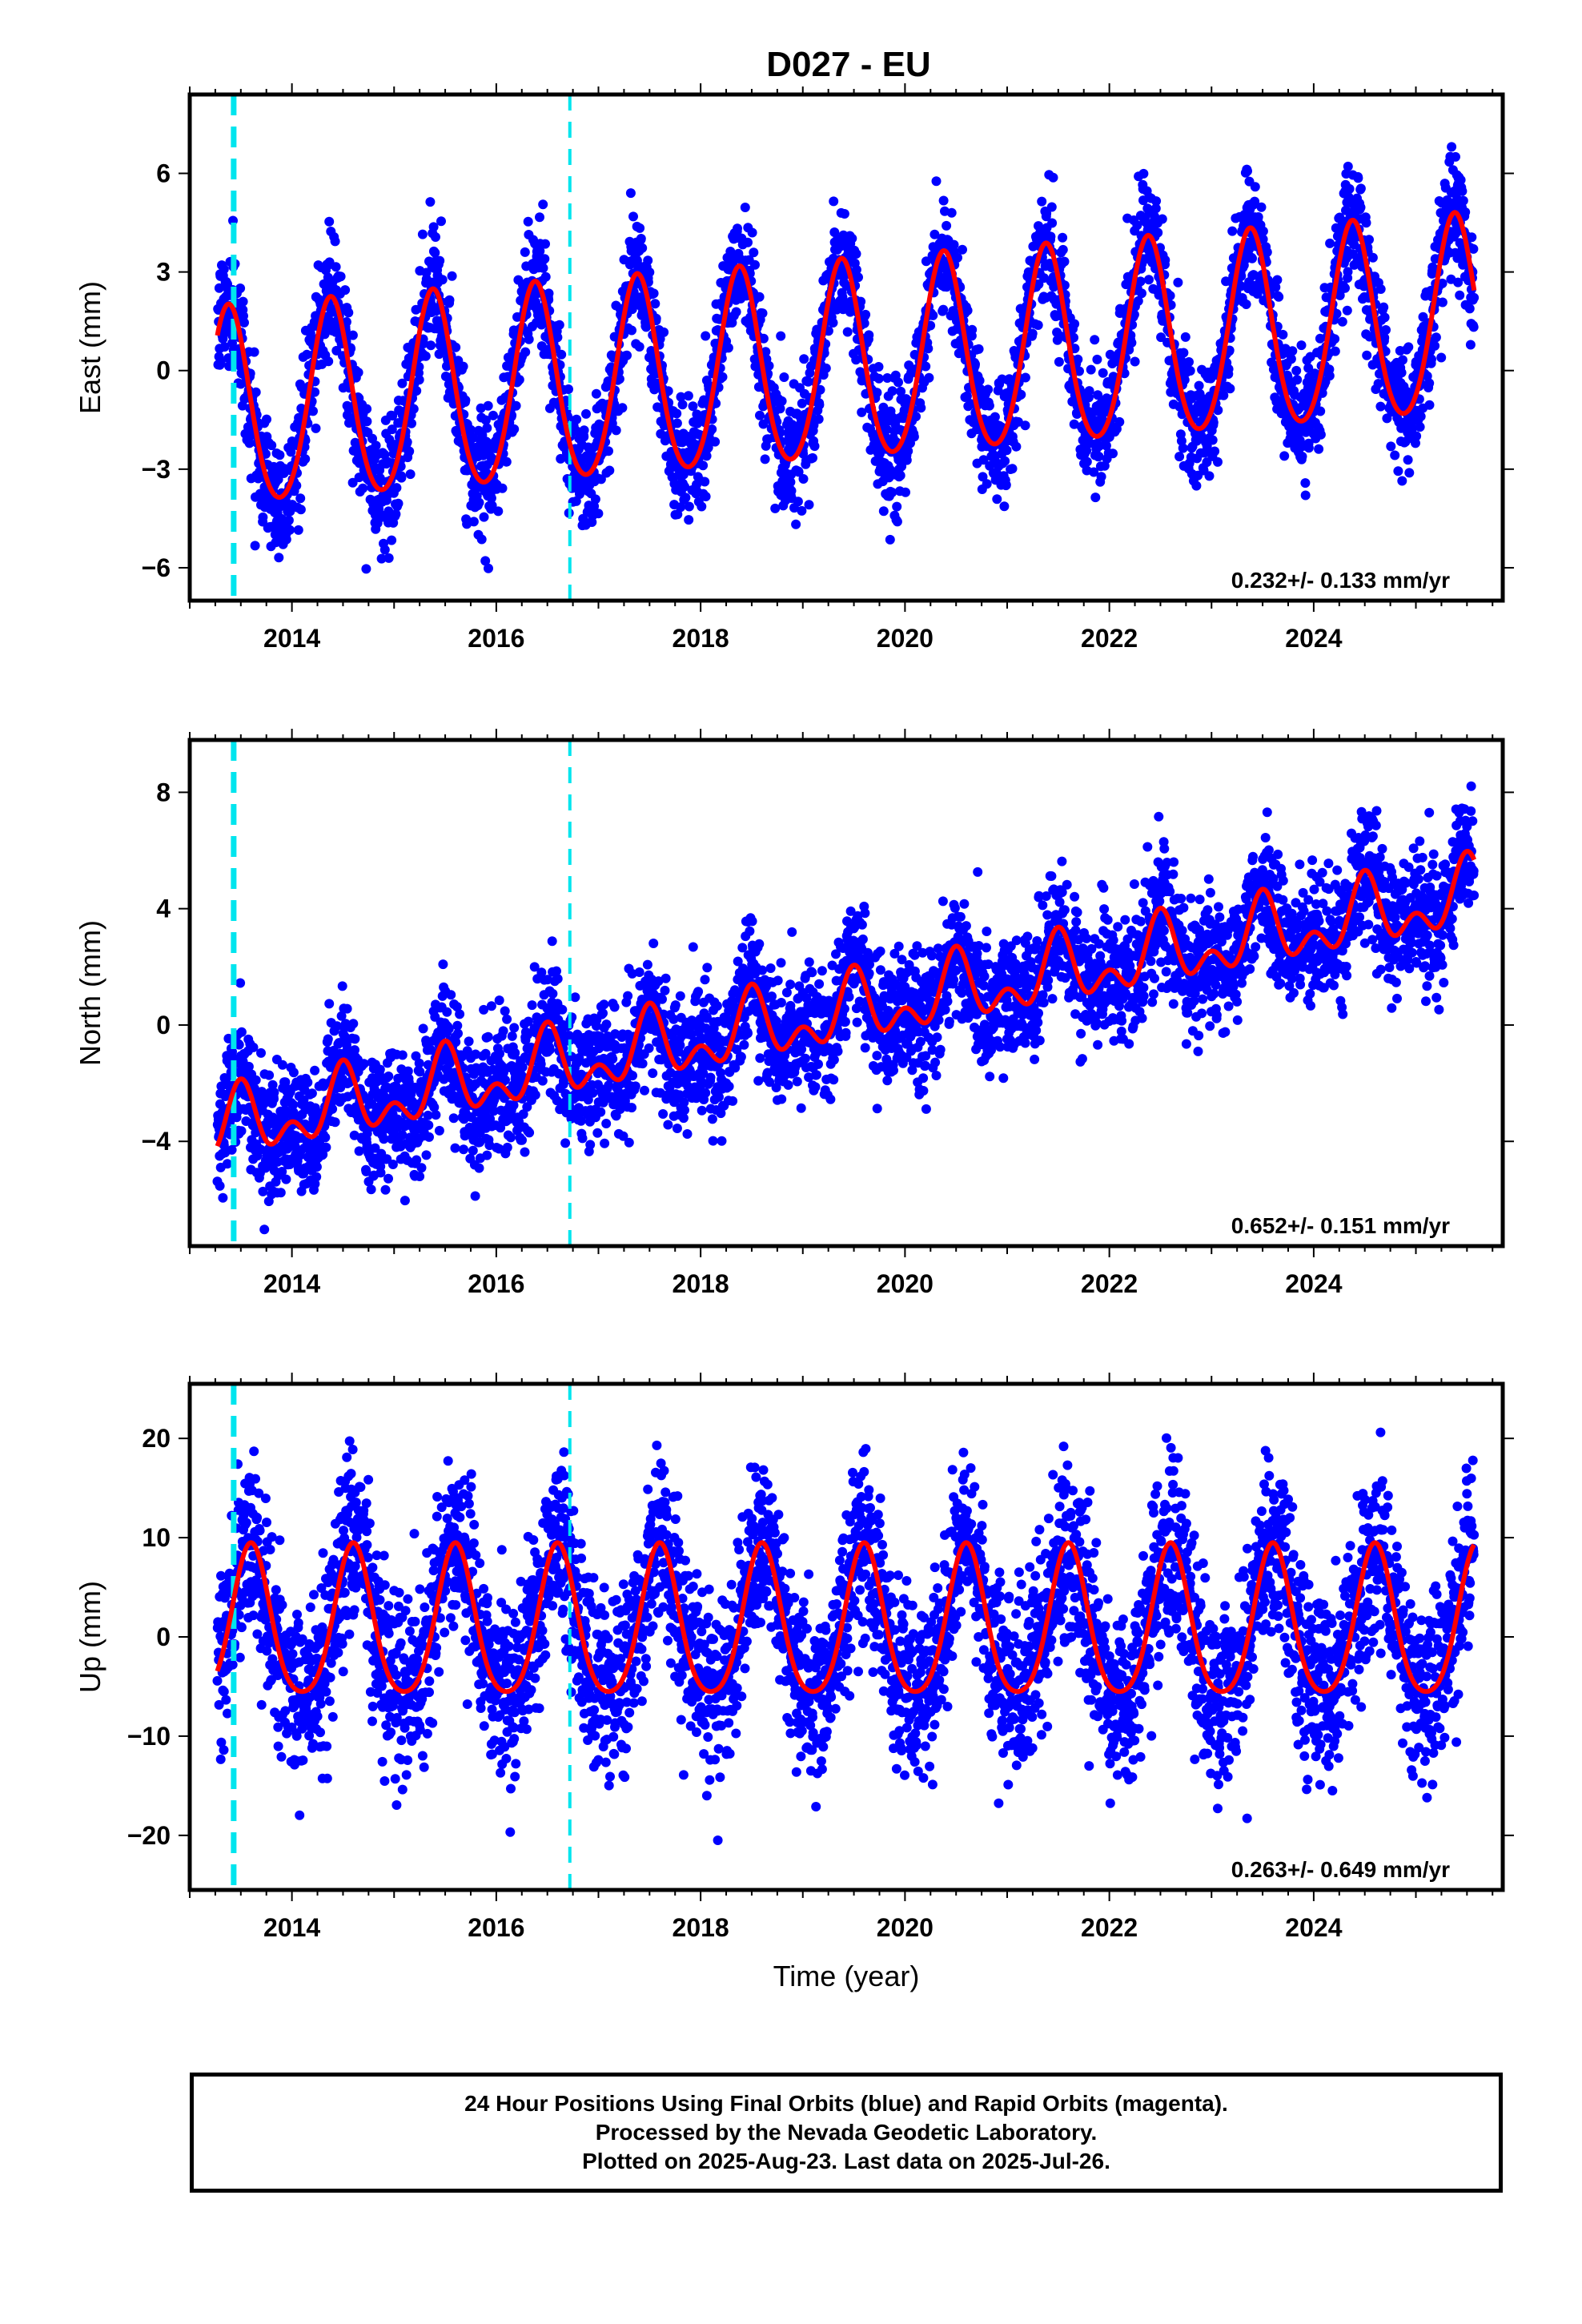  What do you see at coordinates (496, 638) in the screenshot?
I see `x-tick-label: 2016` at bounding box center [496, 638].